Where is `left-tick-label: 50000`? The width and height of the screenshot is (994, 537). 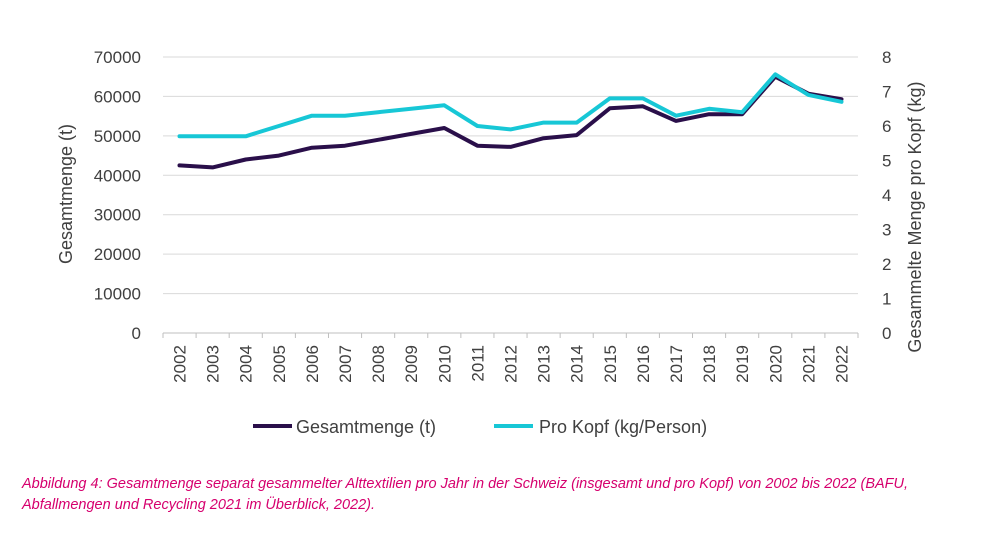 left-tick-label: 50000 is located at coordinates (117, 136).